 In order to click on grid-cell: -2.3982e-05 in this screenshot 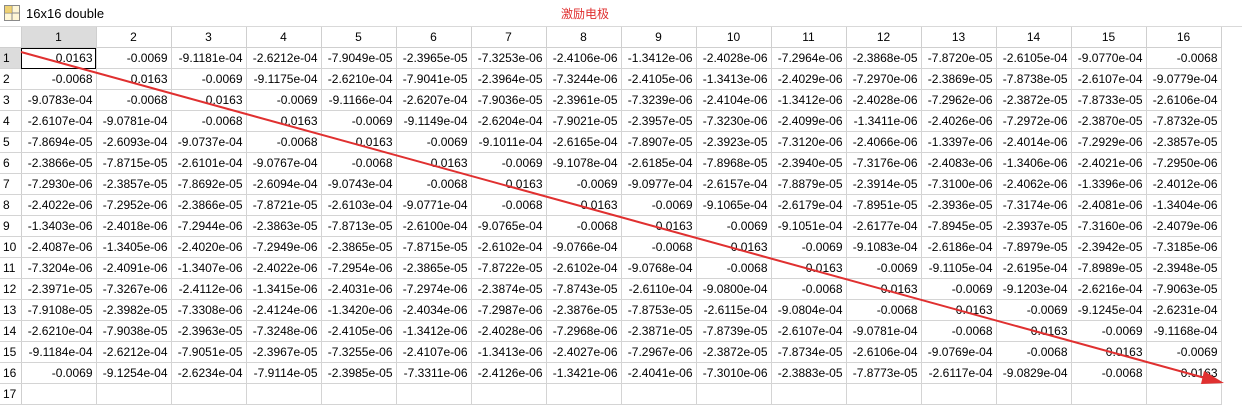, I will do `click(134, 310)`.